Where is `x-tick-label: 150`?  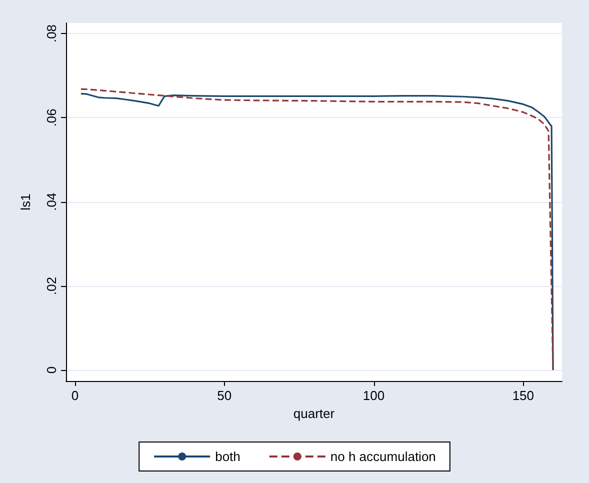 x-tick-label: 150 is located at coordinates (523, 395).